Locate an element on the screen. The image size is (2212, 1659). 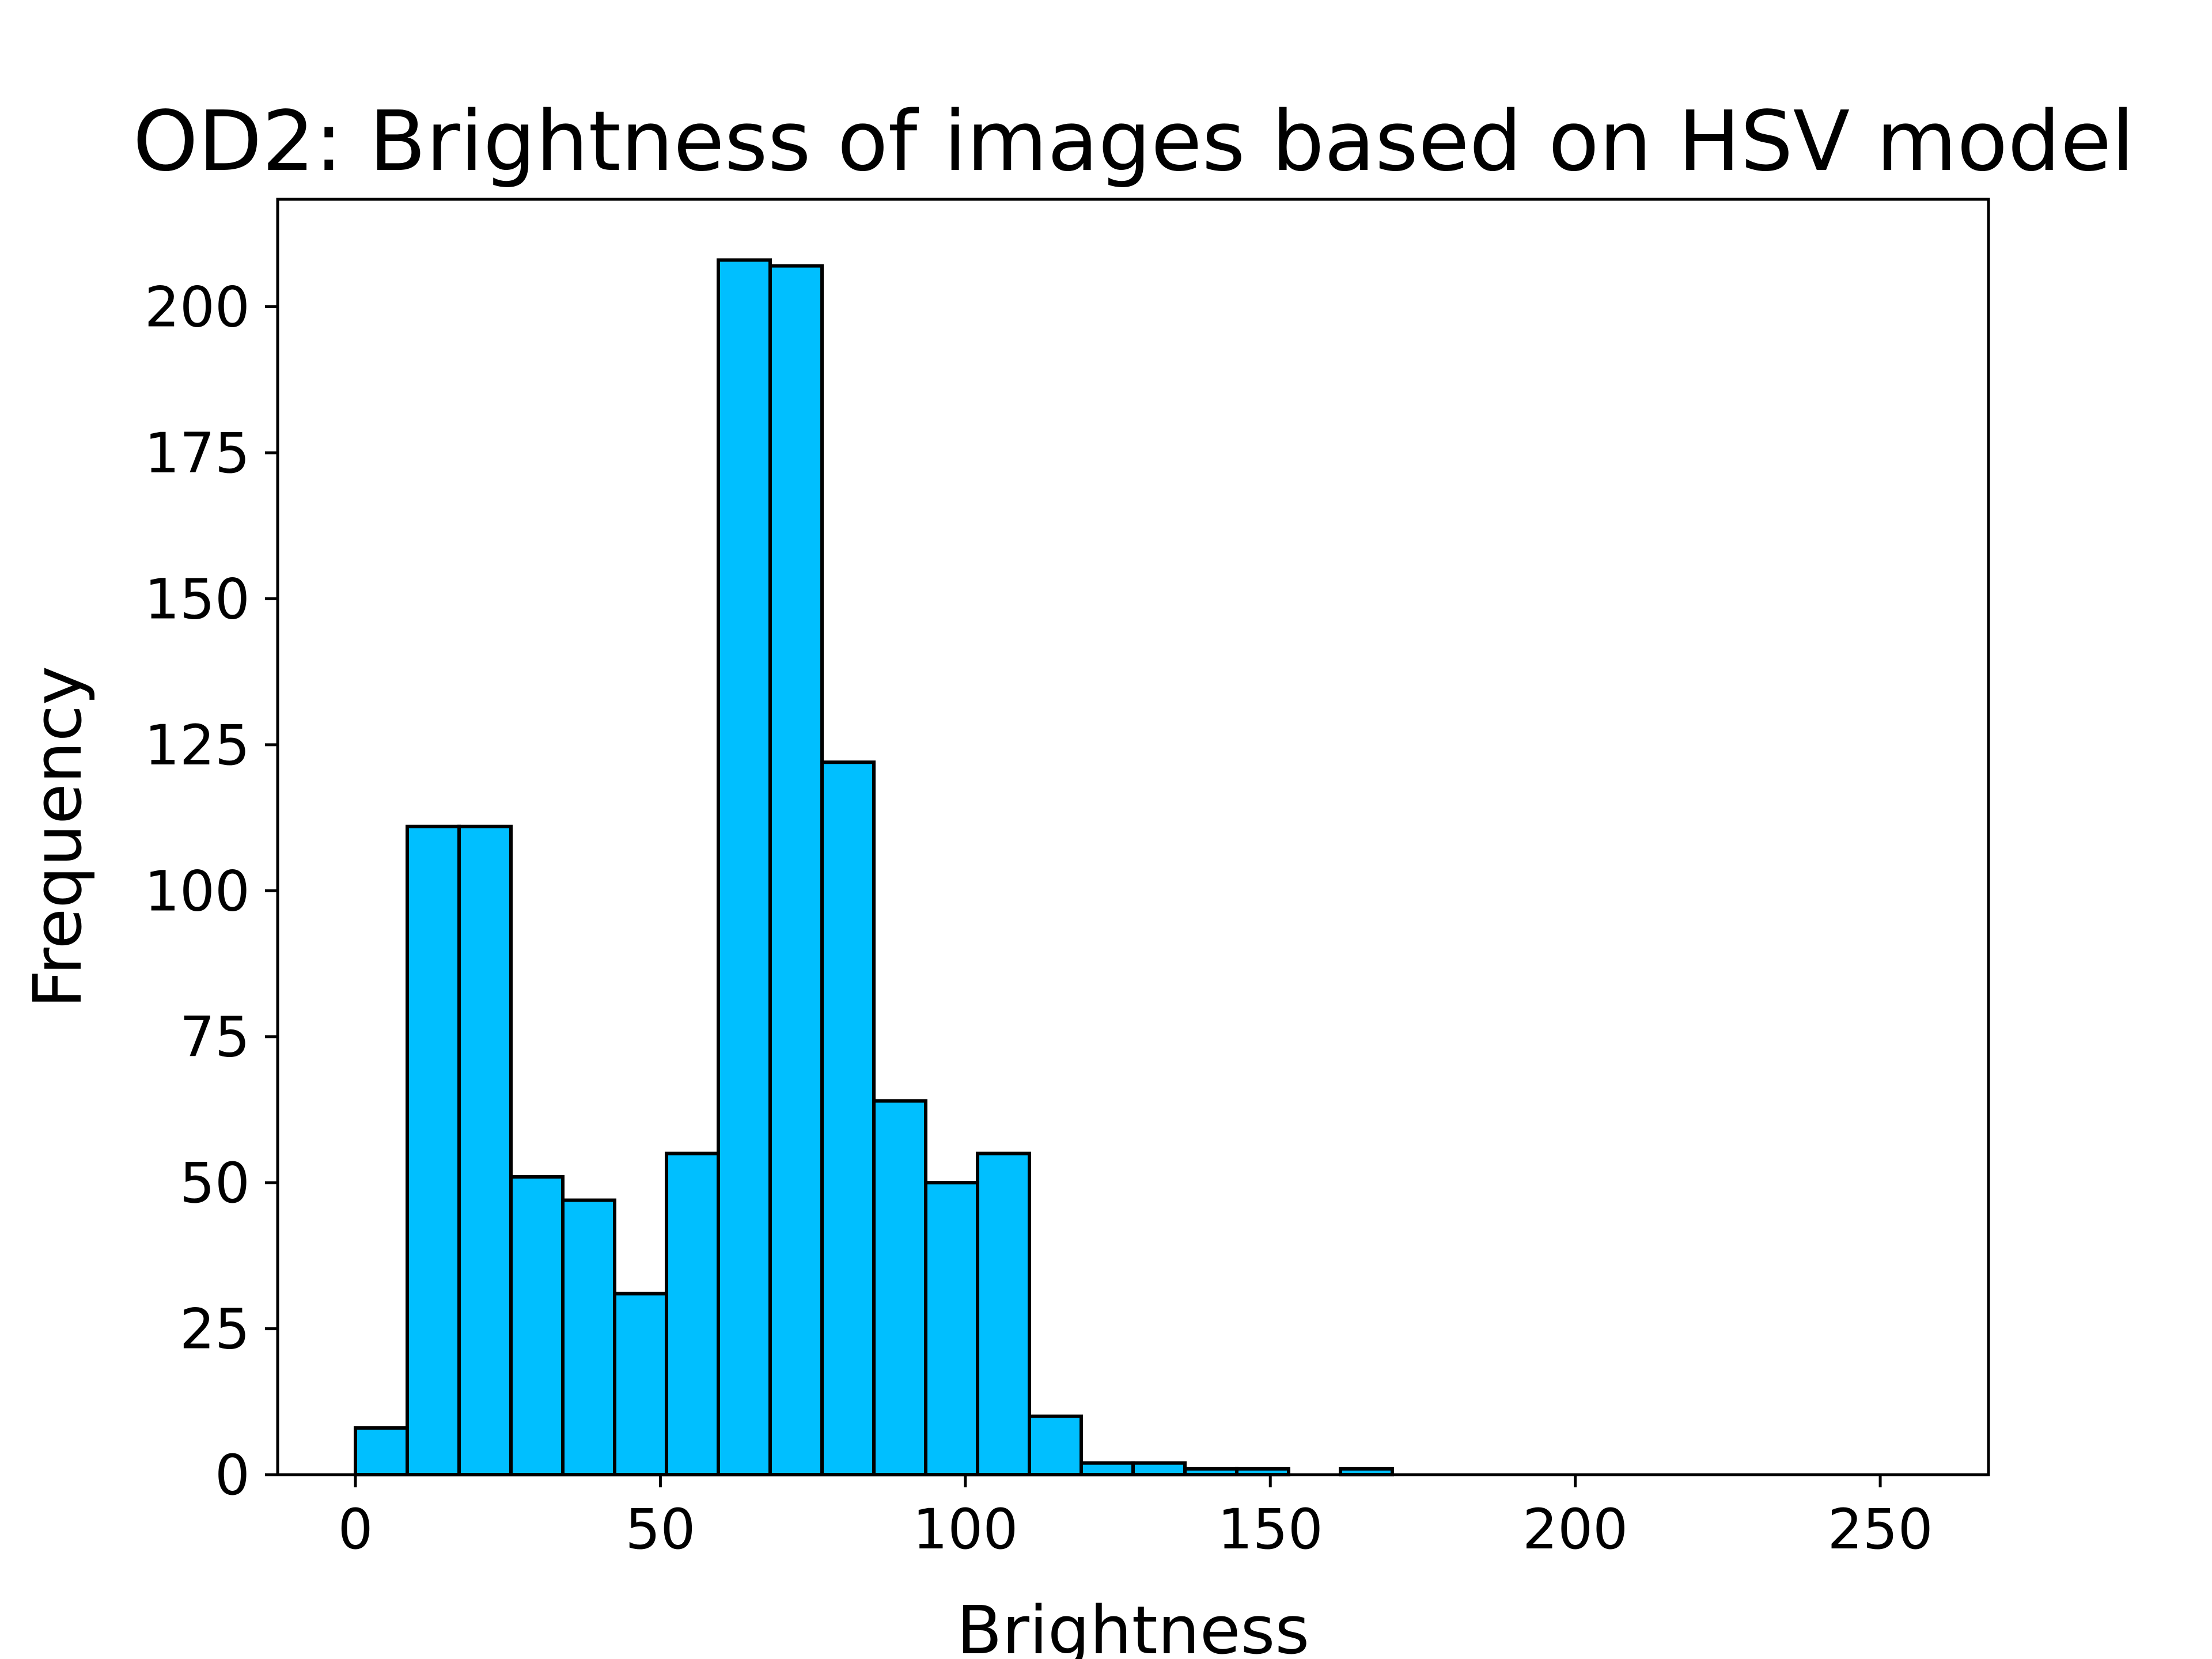
x-tick-label: 250 is located at coordinates (1880, 1529).